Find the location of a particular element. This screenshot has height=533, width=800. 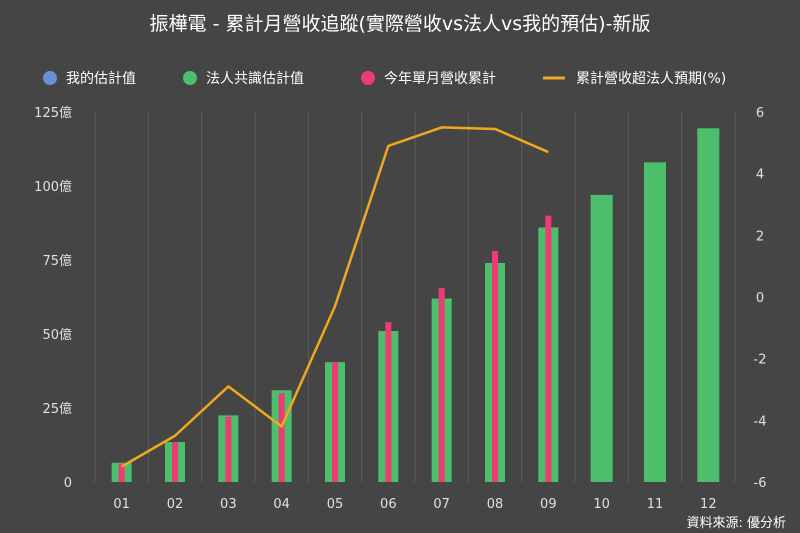

source-note: 資料來源: 優分析 is located at coordinates (736, 523).